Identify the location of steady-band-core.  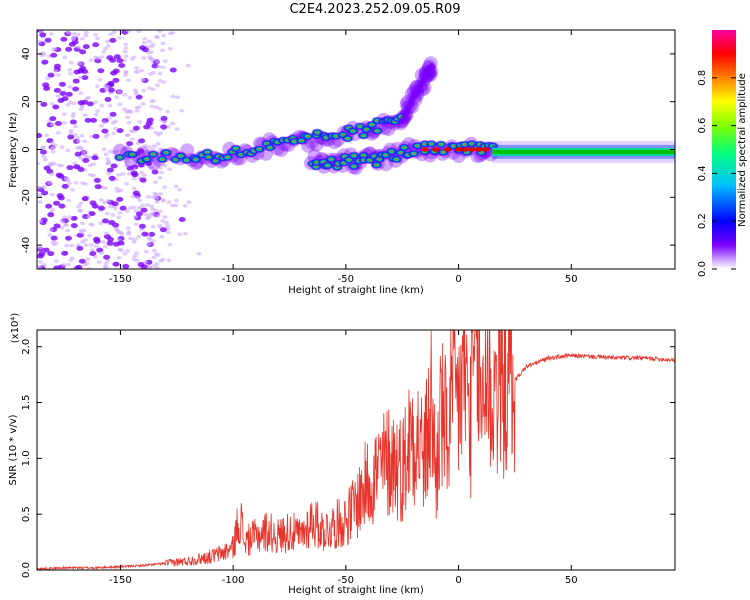
(583, 151).